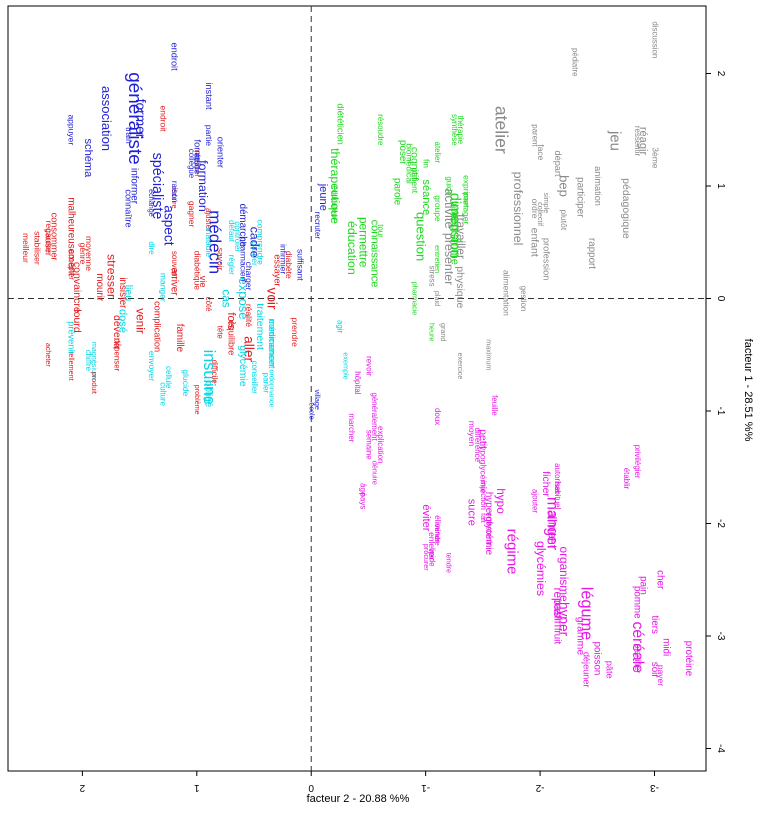 The height and width of the screenshot is (816, 771). I want to click on word-label: autoriser, so click(557, 478).